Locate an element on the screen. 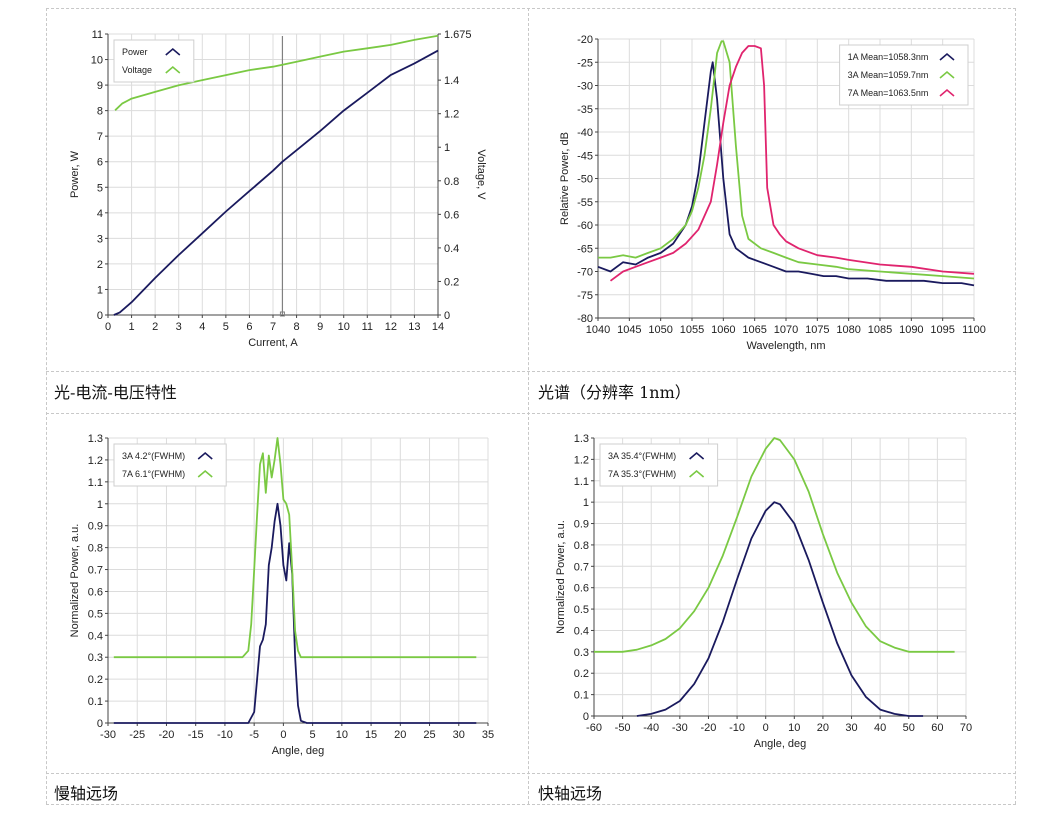  y-tick-label: 0.2 is located at coordinates (95, 680).